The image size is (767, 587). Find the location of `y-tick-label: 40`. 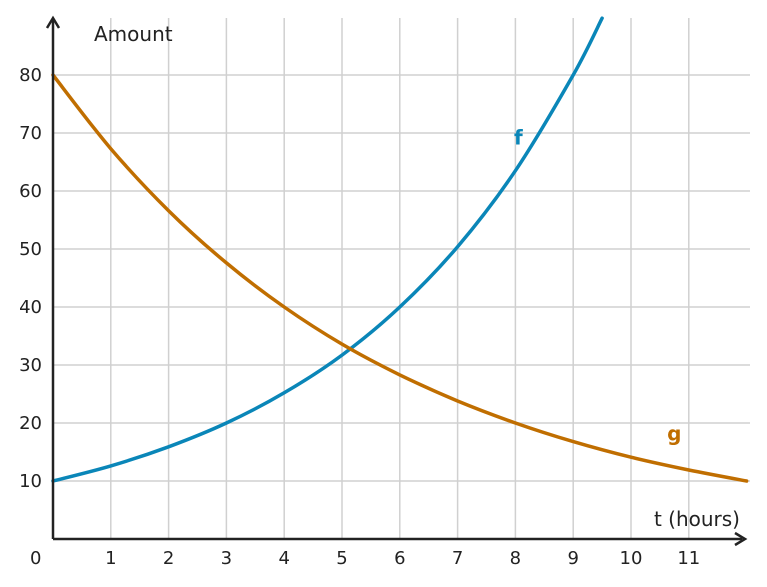

y-tick-label: 40 is located at coordinates (30, 307).